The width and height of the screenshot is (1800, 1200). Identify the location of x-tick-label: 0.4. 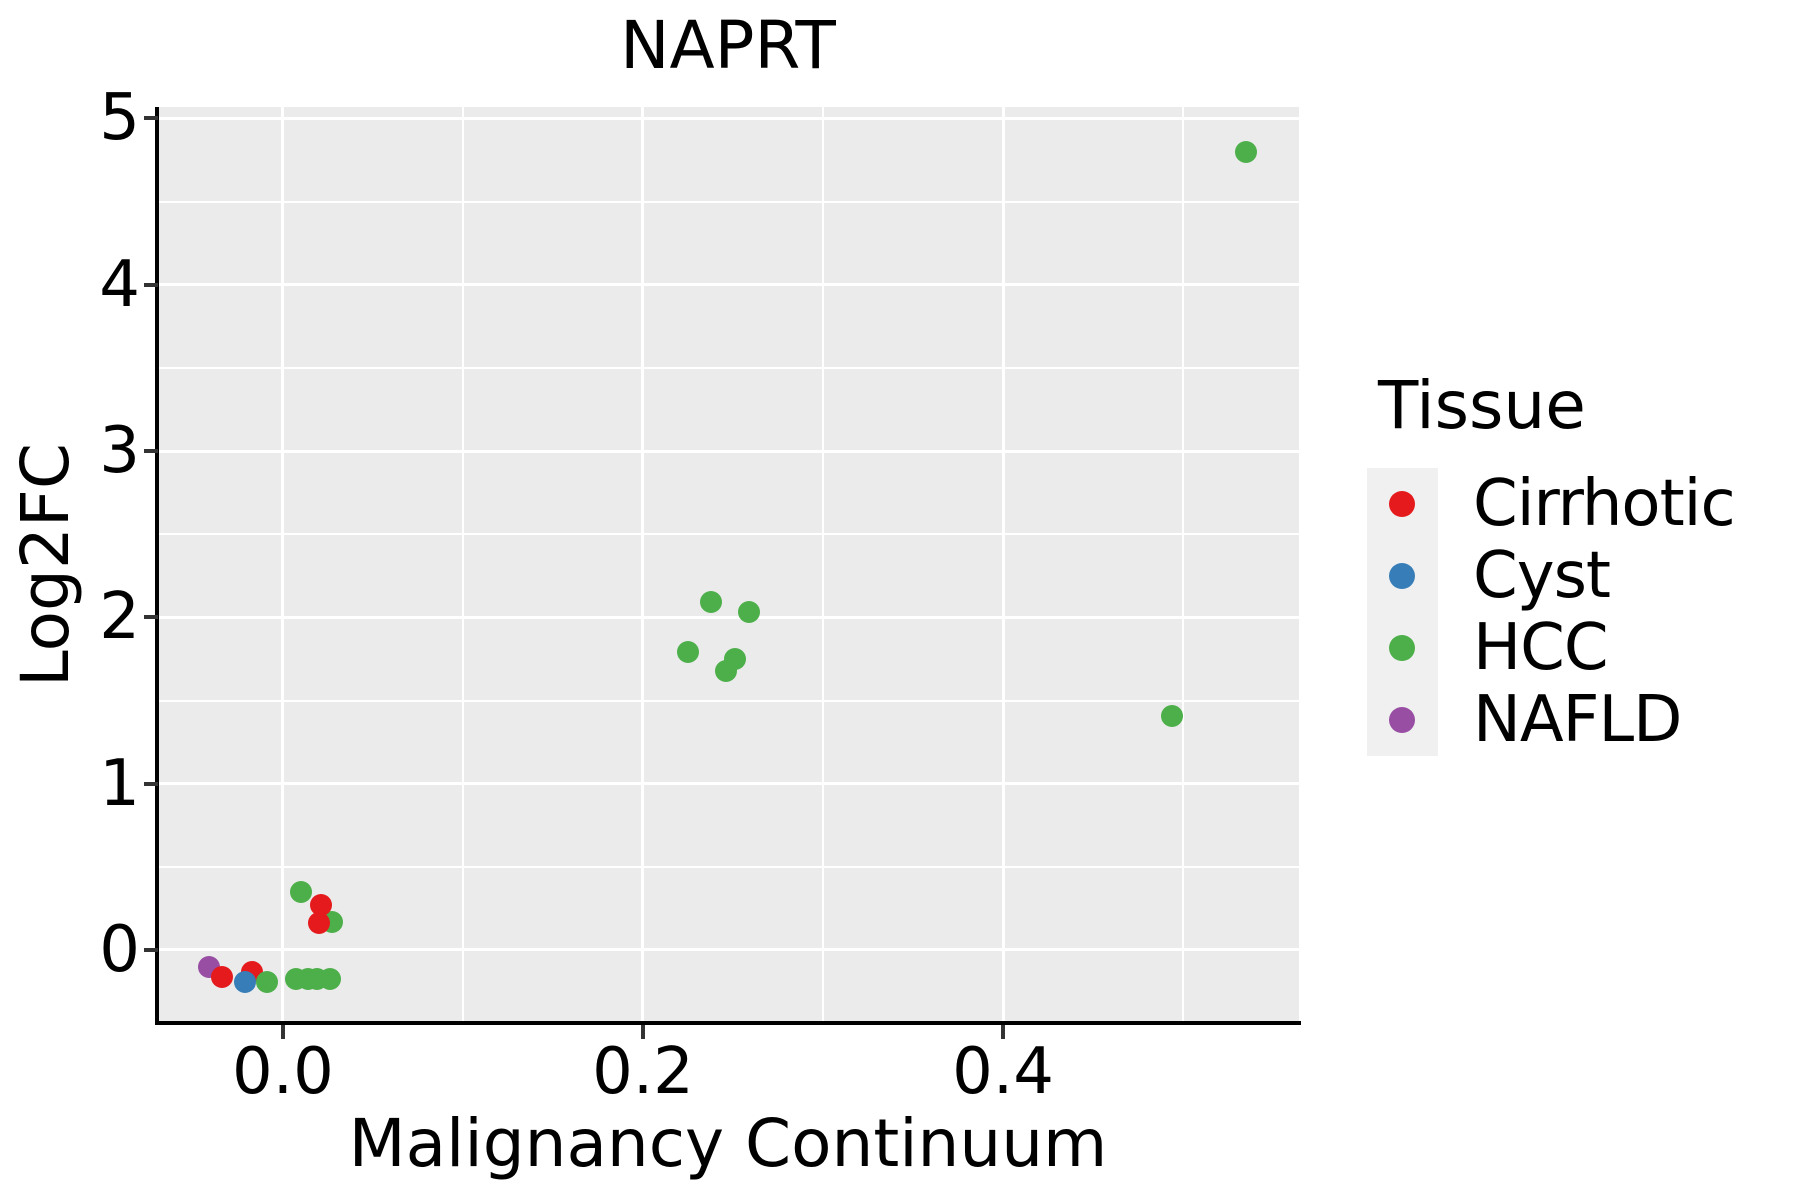
(1003, 1072).